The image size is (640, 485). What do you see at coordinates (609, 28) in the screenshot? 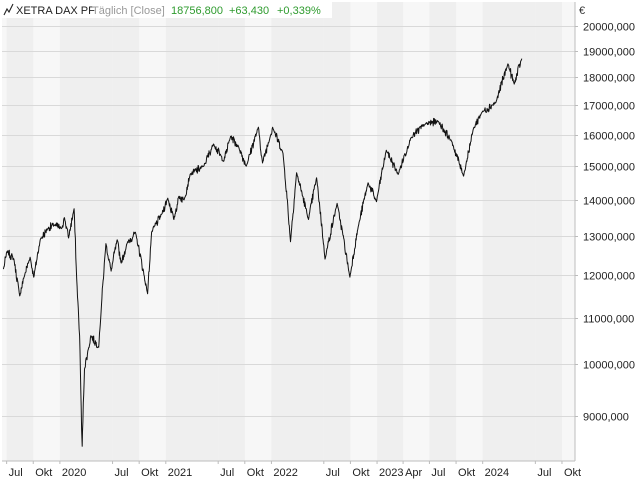
I see `y-tick-label: 20000,000` at bounding box center [609, 28].